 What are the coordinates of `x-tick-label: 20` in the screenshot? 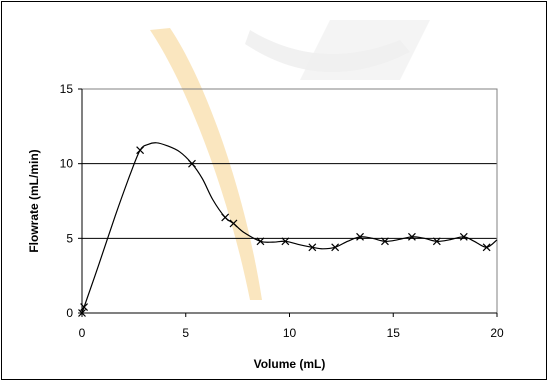 It's located at (497, 333).